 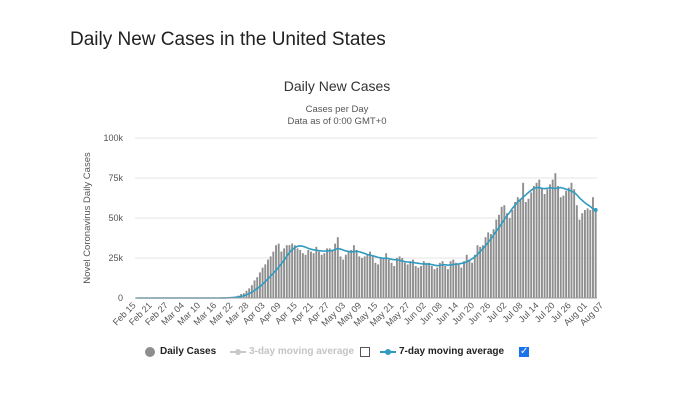 I want to click on legend-item-7-day-average: 7-day moving average, so click(x=455, y=352).